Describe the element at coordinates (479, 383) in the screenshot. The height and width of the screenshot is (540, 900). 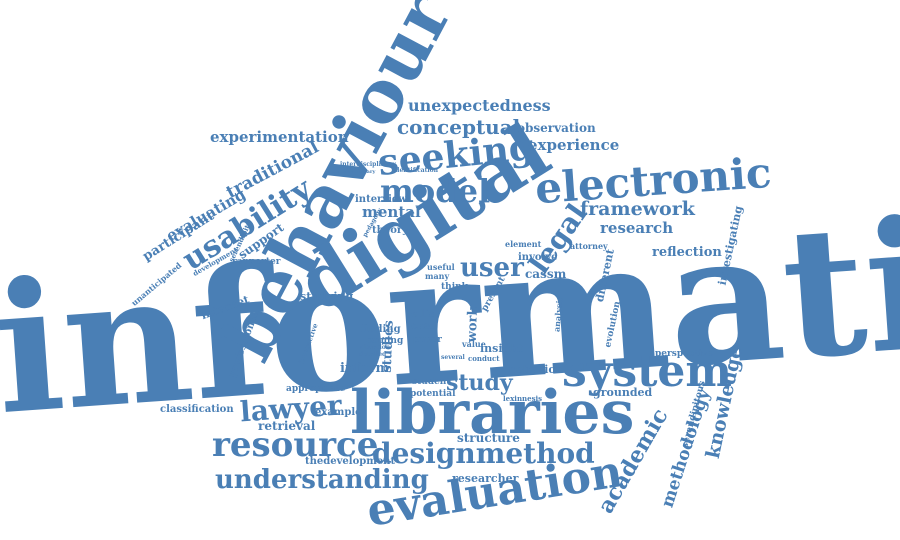
I see `word-study: study` at that location.